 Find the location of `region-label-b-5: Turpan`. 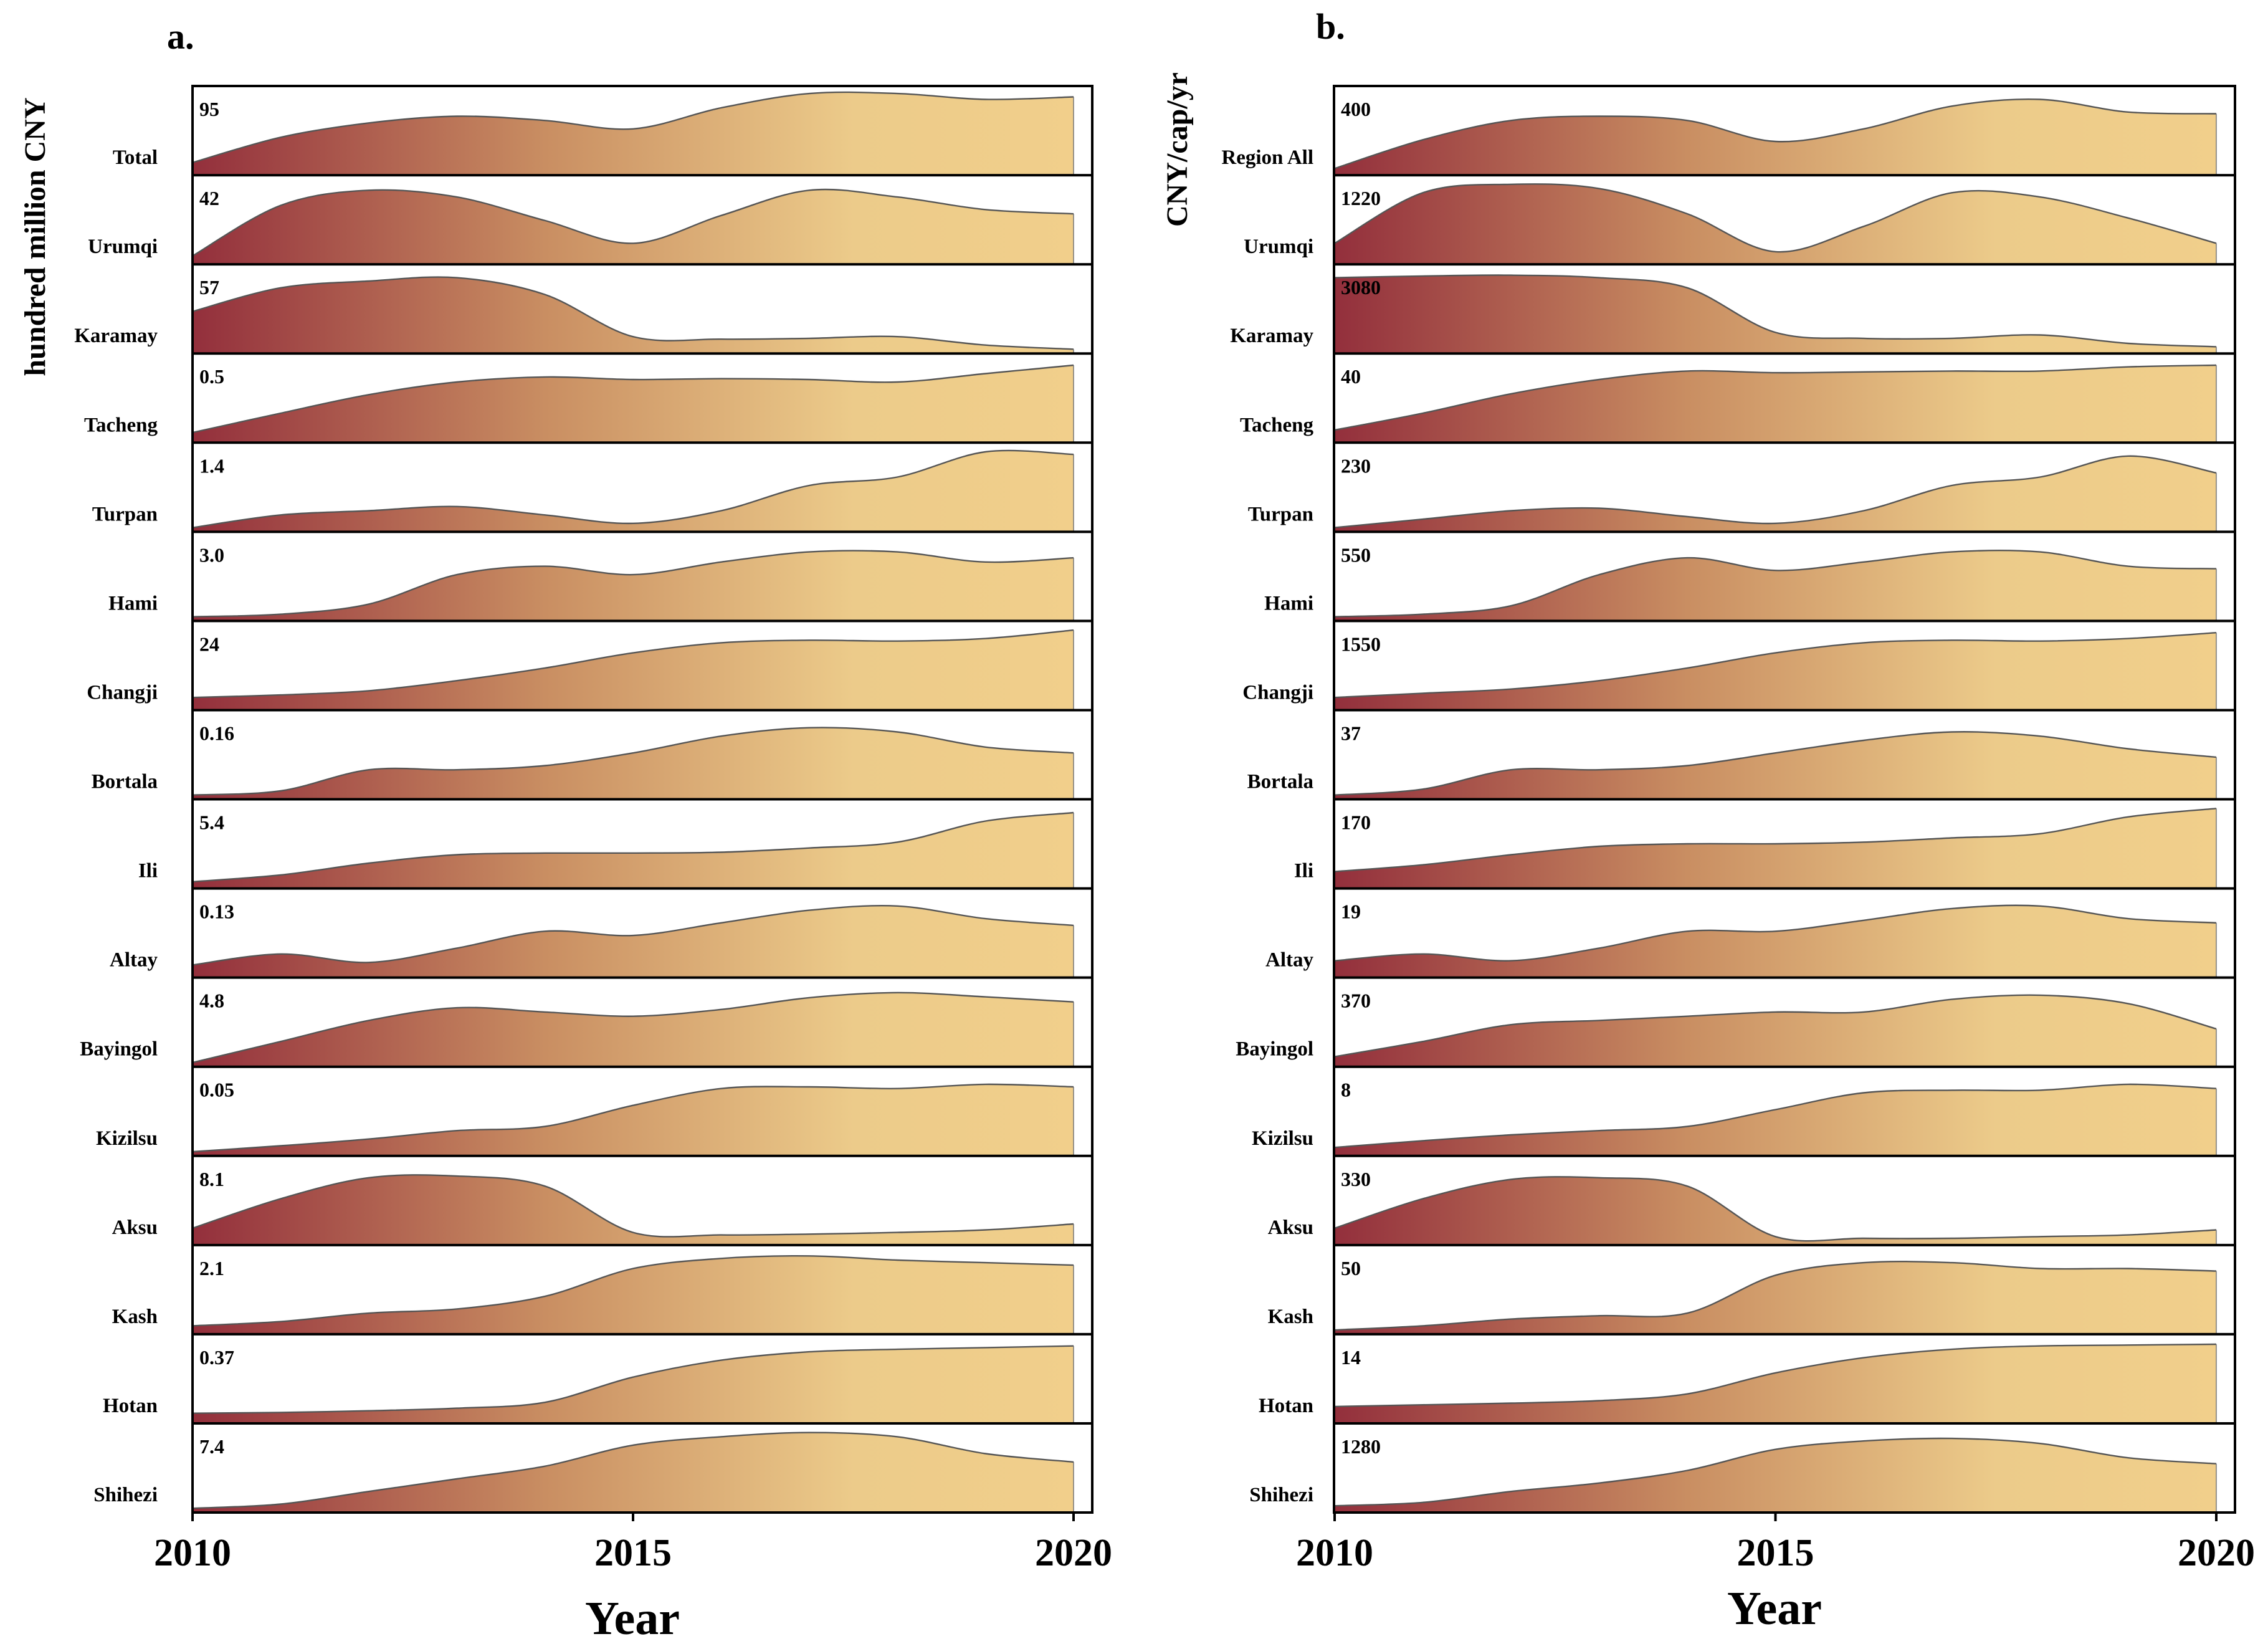

region-label-b-5: Turpan is located at coordinates (1280, 514).